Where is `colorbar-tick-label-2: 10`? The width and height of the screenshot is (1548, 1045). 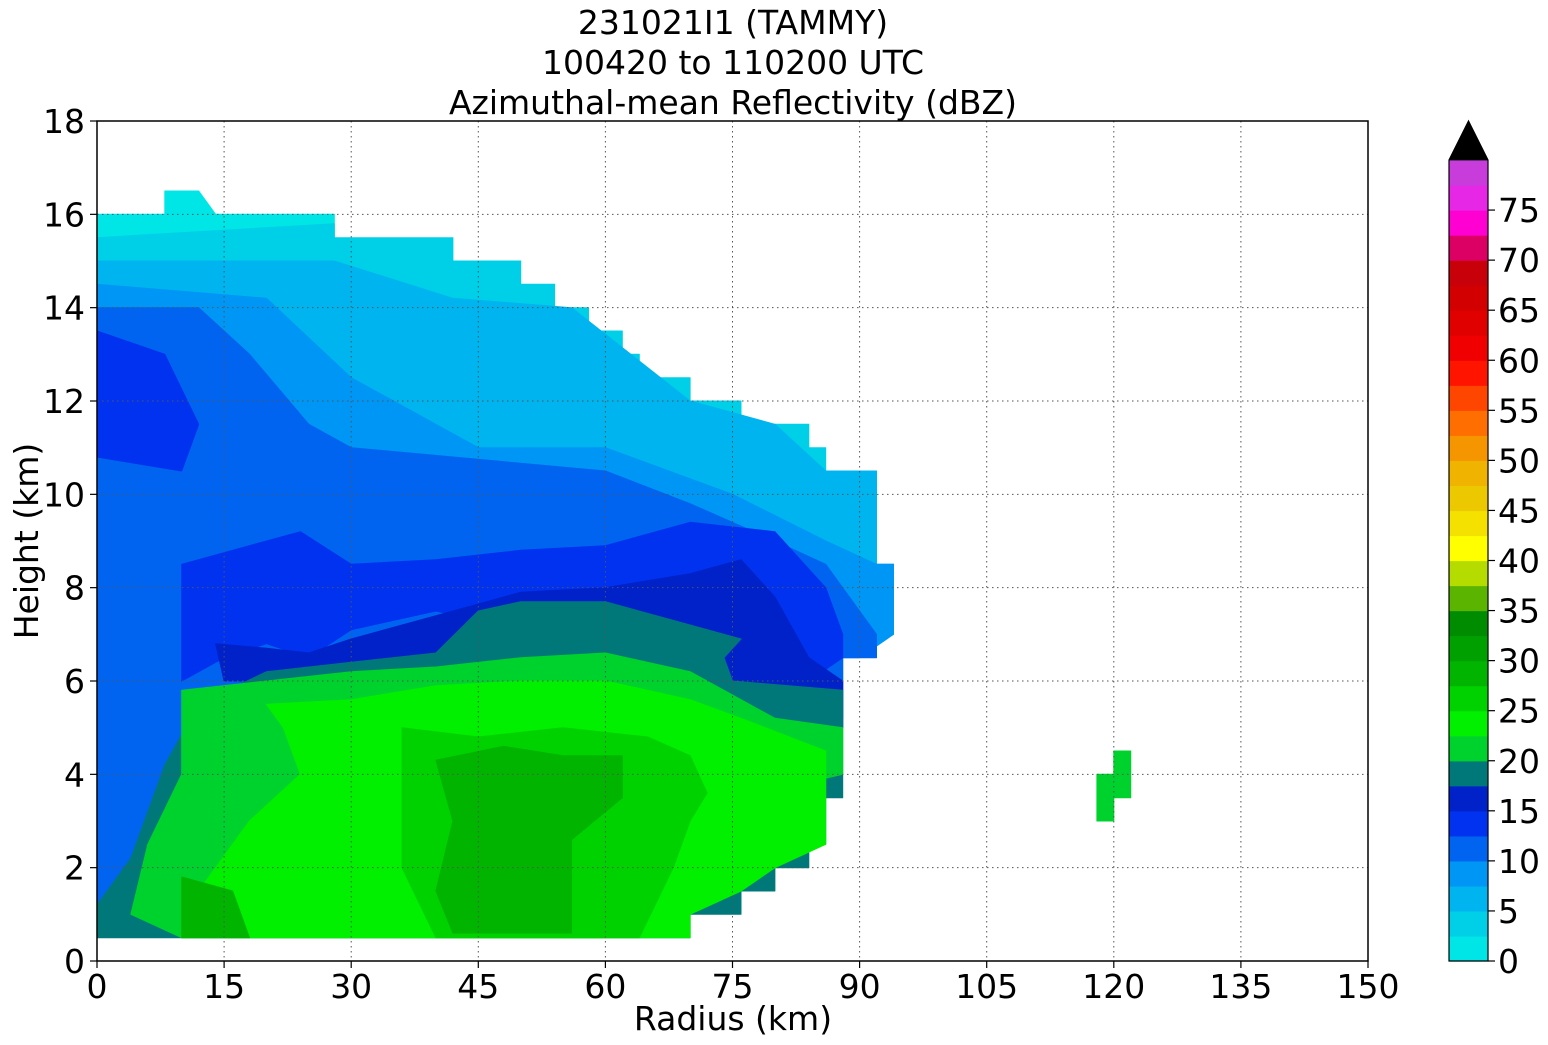
colorbar-tick-label-2: 10 is located at coordinates (1519, 861).